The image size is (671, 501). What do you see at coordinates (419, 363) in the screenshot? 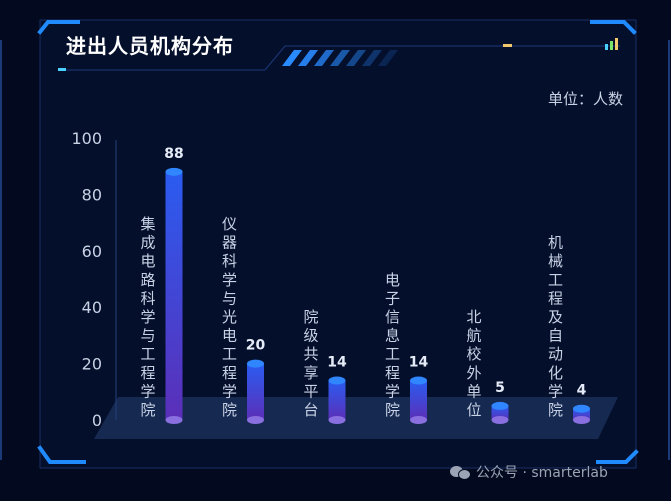
I see `value-label-3: 14` at bounding box center [419, 363].